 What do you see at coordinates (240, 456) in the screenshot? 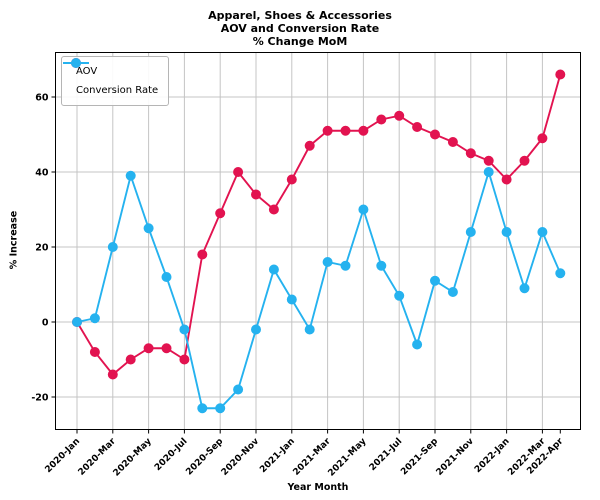
I see `x-tick-label: 2020-Nov` at bounding box center [240, 456].